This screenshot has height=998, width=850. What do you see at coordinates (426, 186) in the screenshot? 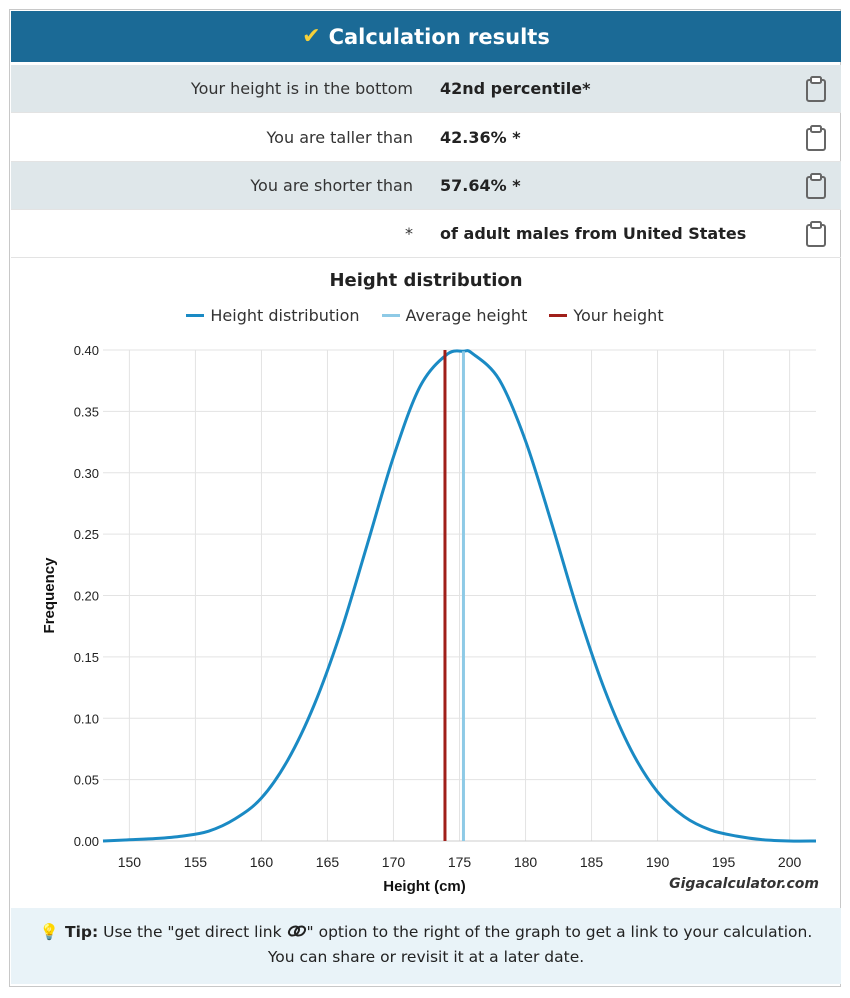
I see `result-row-shorter: You are shorter than 57.64% *` at bounding box center [426, 186].